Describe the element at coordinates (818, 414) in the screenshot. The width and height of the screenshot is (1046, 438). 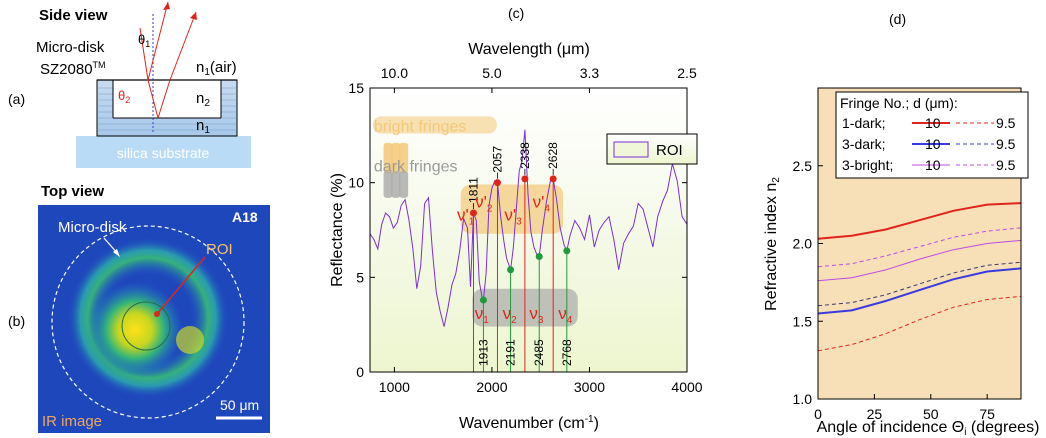
I see `d-x-tick-label: 0` at that location.